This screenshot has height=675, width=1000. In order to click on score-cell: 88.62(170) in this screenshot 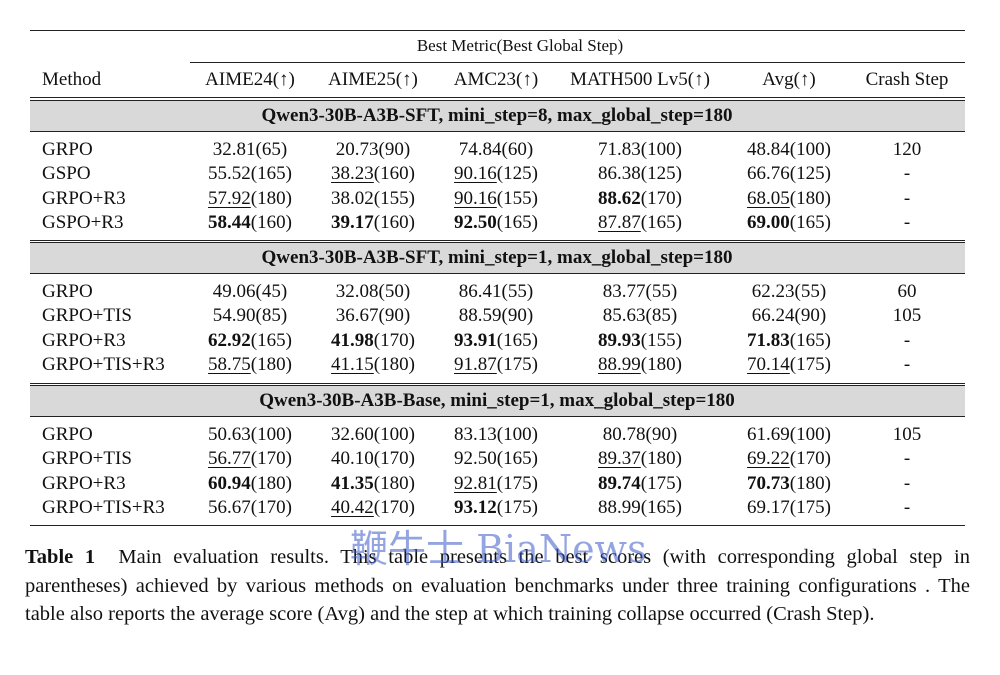, I will do `click(640, 199)`.